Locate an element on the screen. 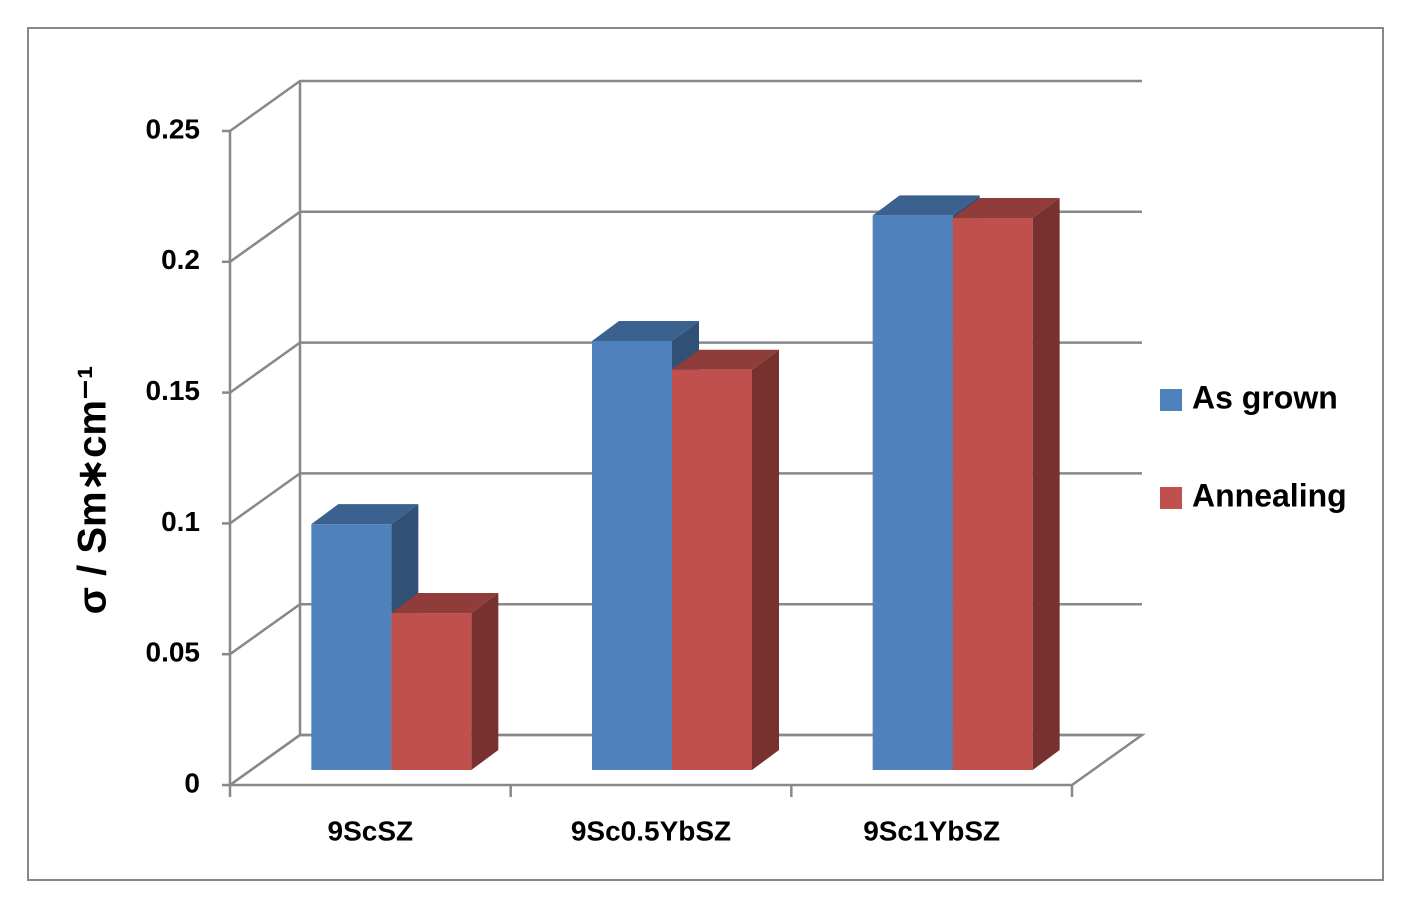 The width and height of the screenshot is (1411, 908). x-tick-label: 9Sc0.5YbSZ is located at coordinates (651, 830).